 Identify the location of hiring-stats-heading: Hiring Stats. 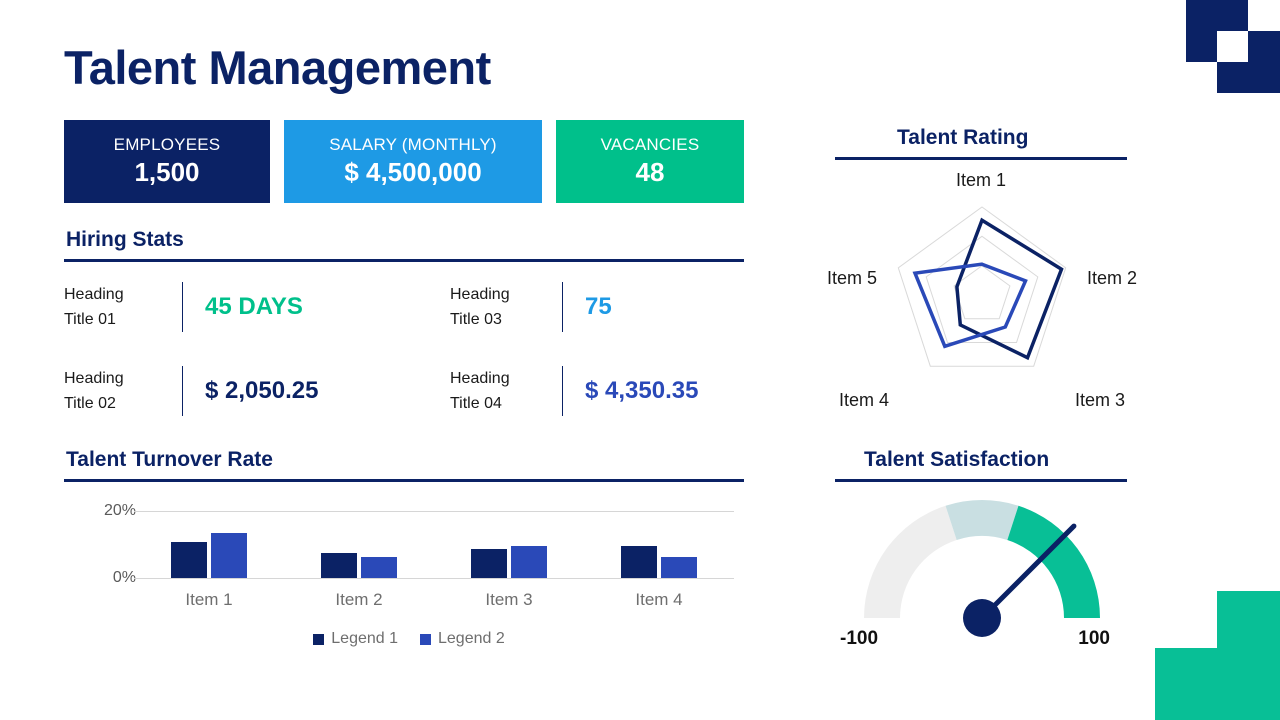
(125, 239).